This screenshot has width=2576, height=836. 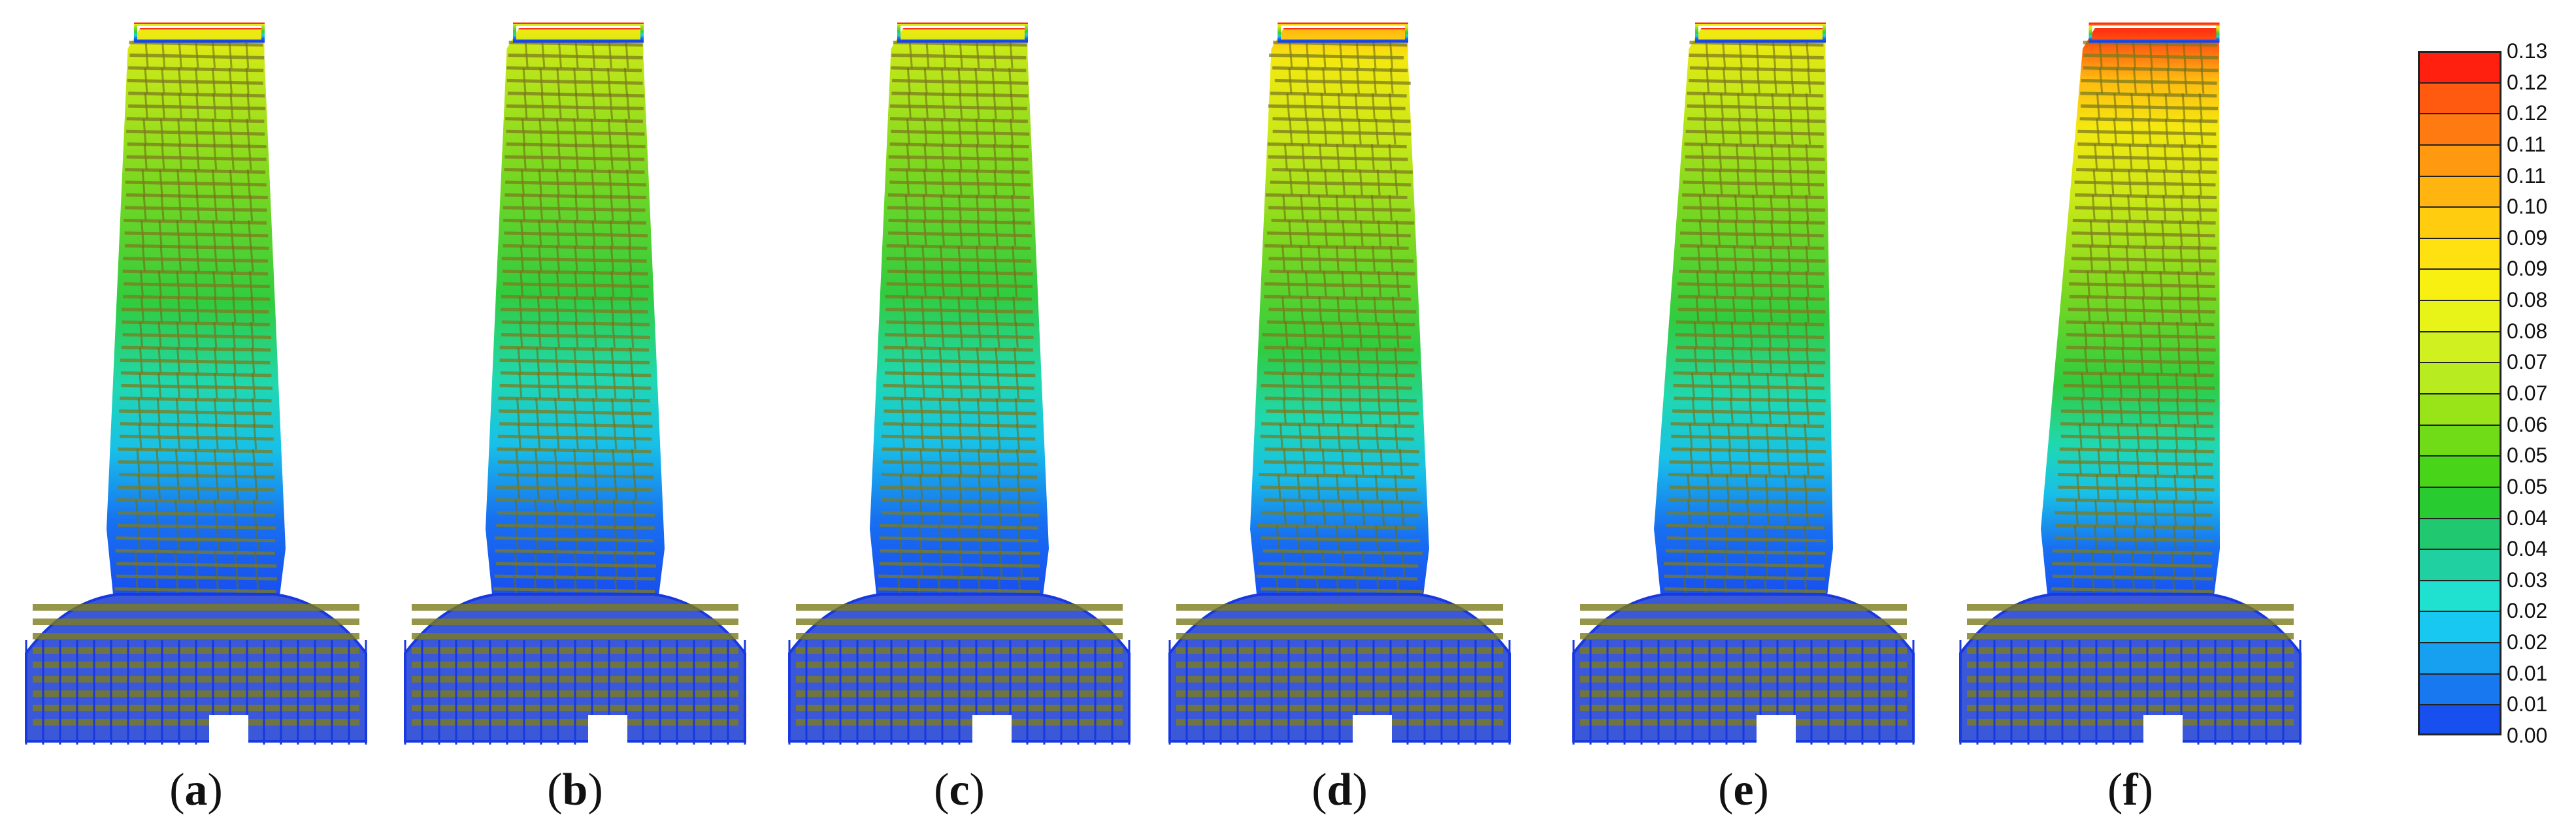 I want to click on colorbar-tick-label: 0.01, so click(x=2527, y=704).